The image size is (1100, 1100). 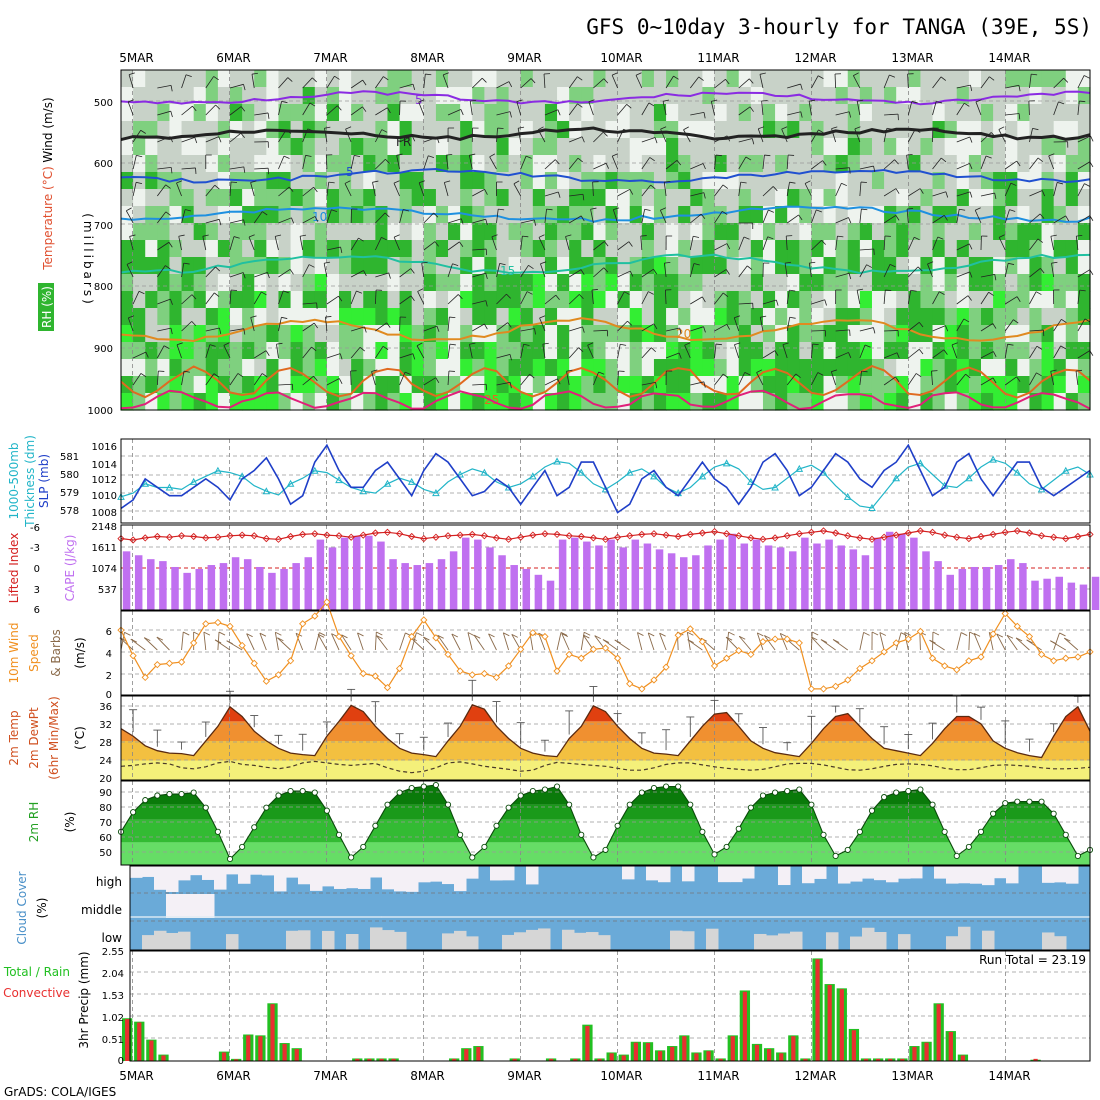 What do you see at coordinates (605, 483) in the screenshot?
I see `thickness-line` at bounding box center [605, 483].